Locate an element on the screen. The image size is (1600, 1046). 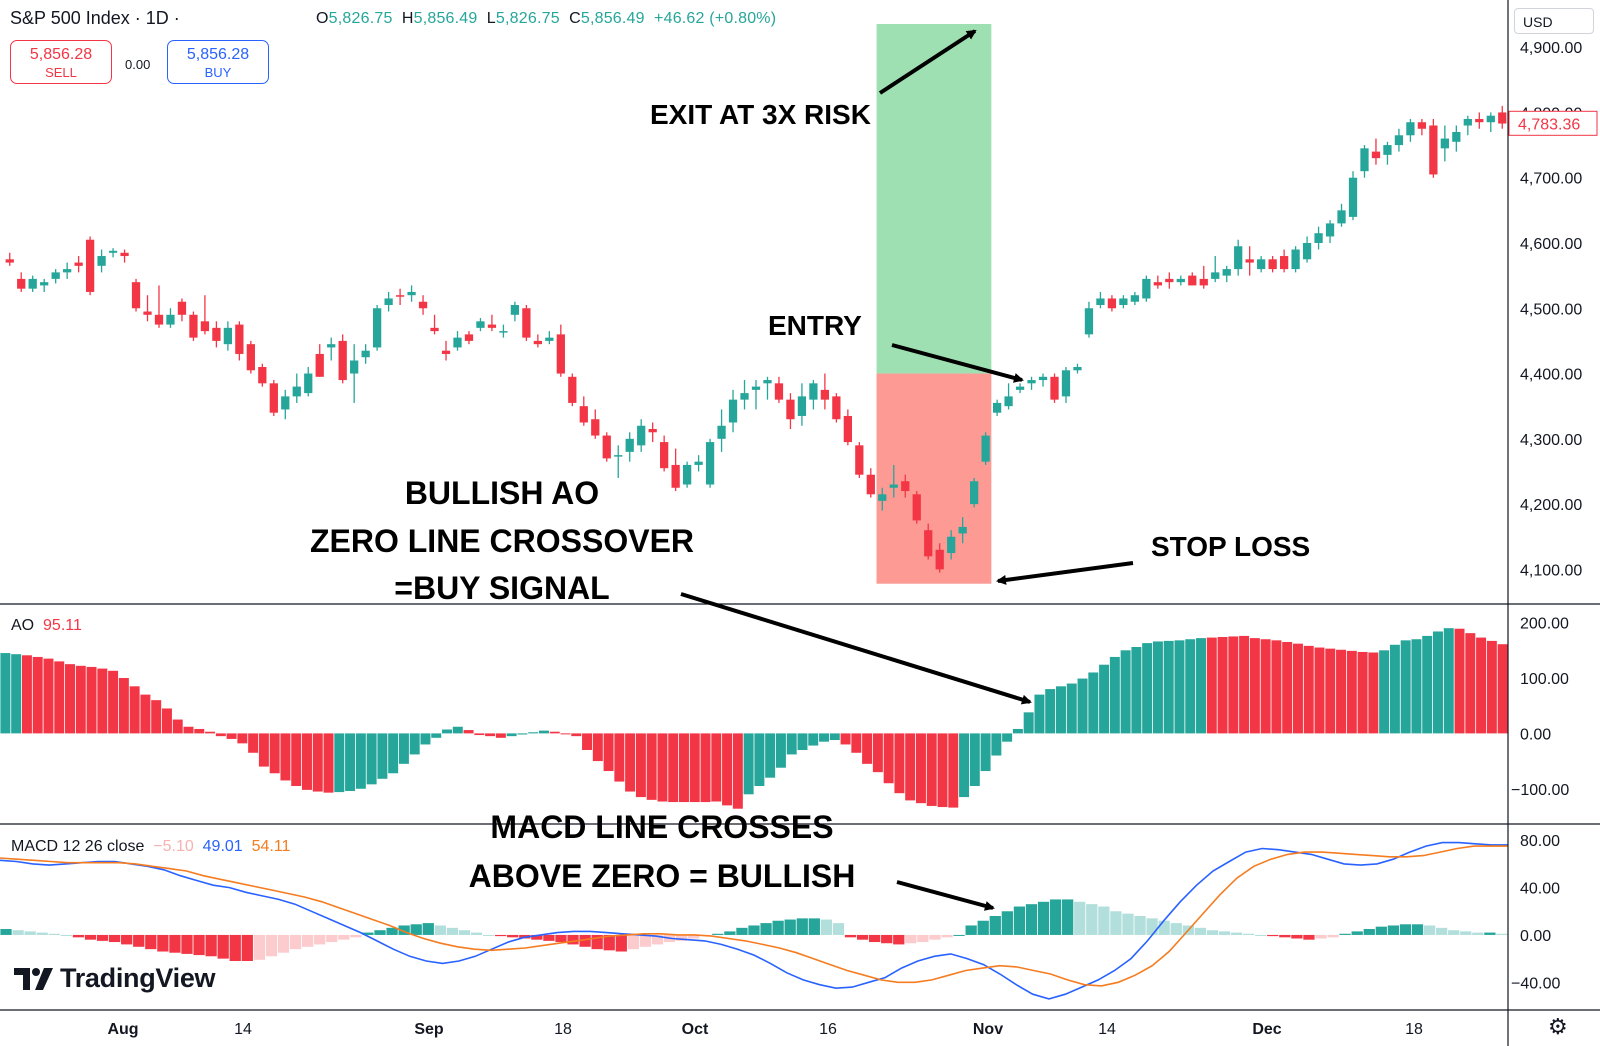
time-axis-tick: 16 is located at coordinates (828, 1029).